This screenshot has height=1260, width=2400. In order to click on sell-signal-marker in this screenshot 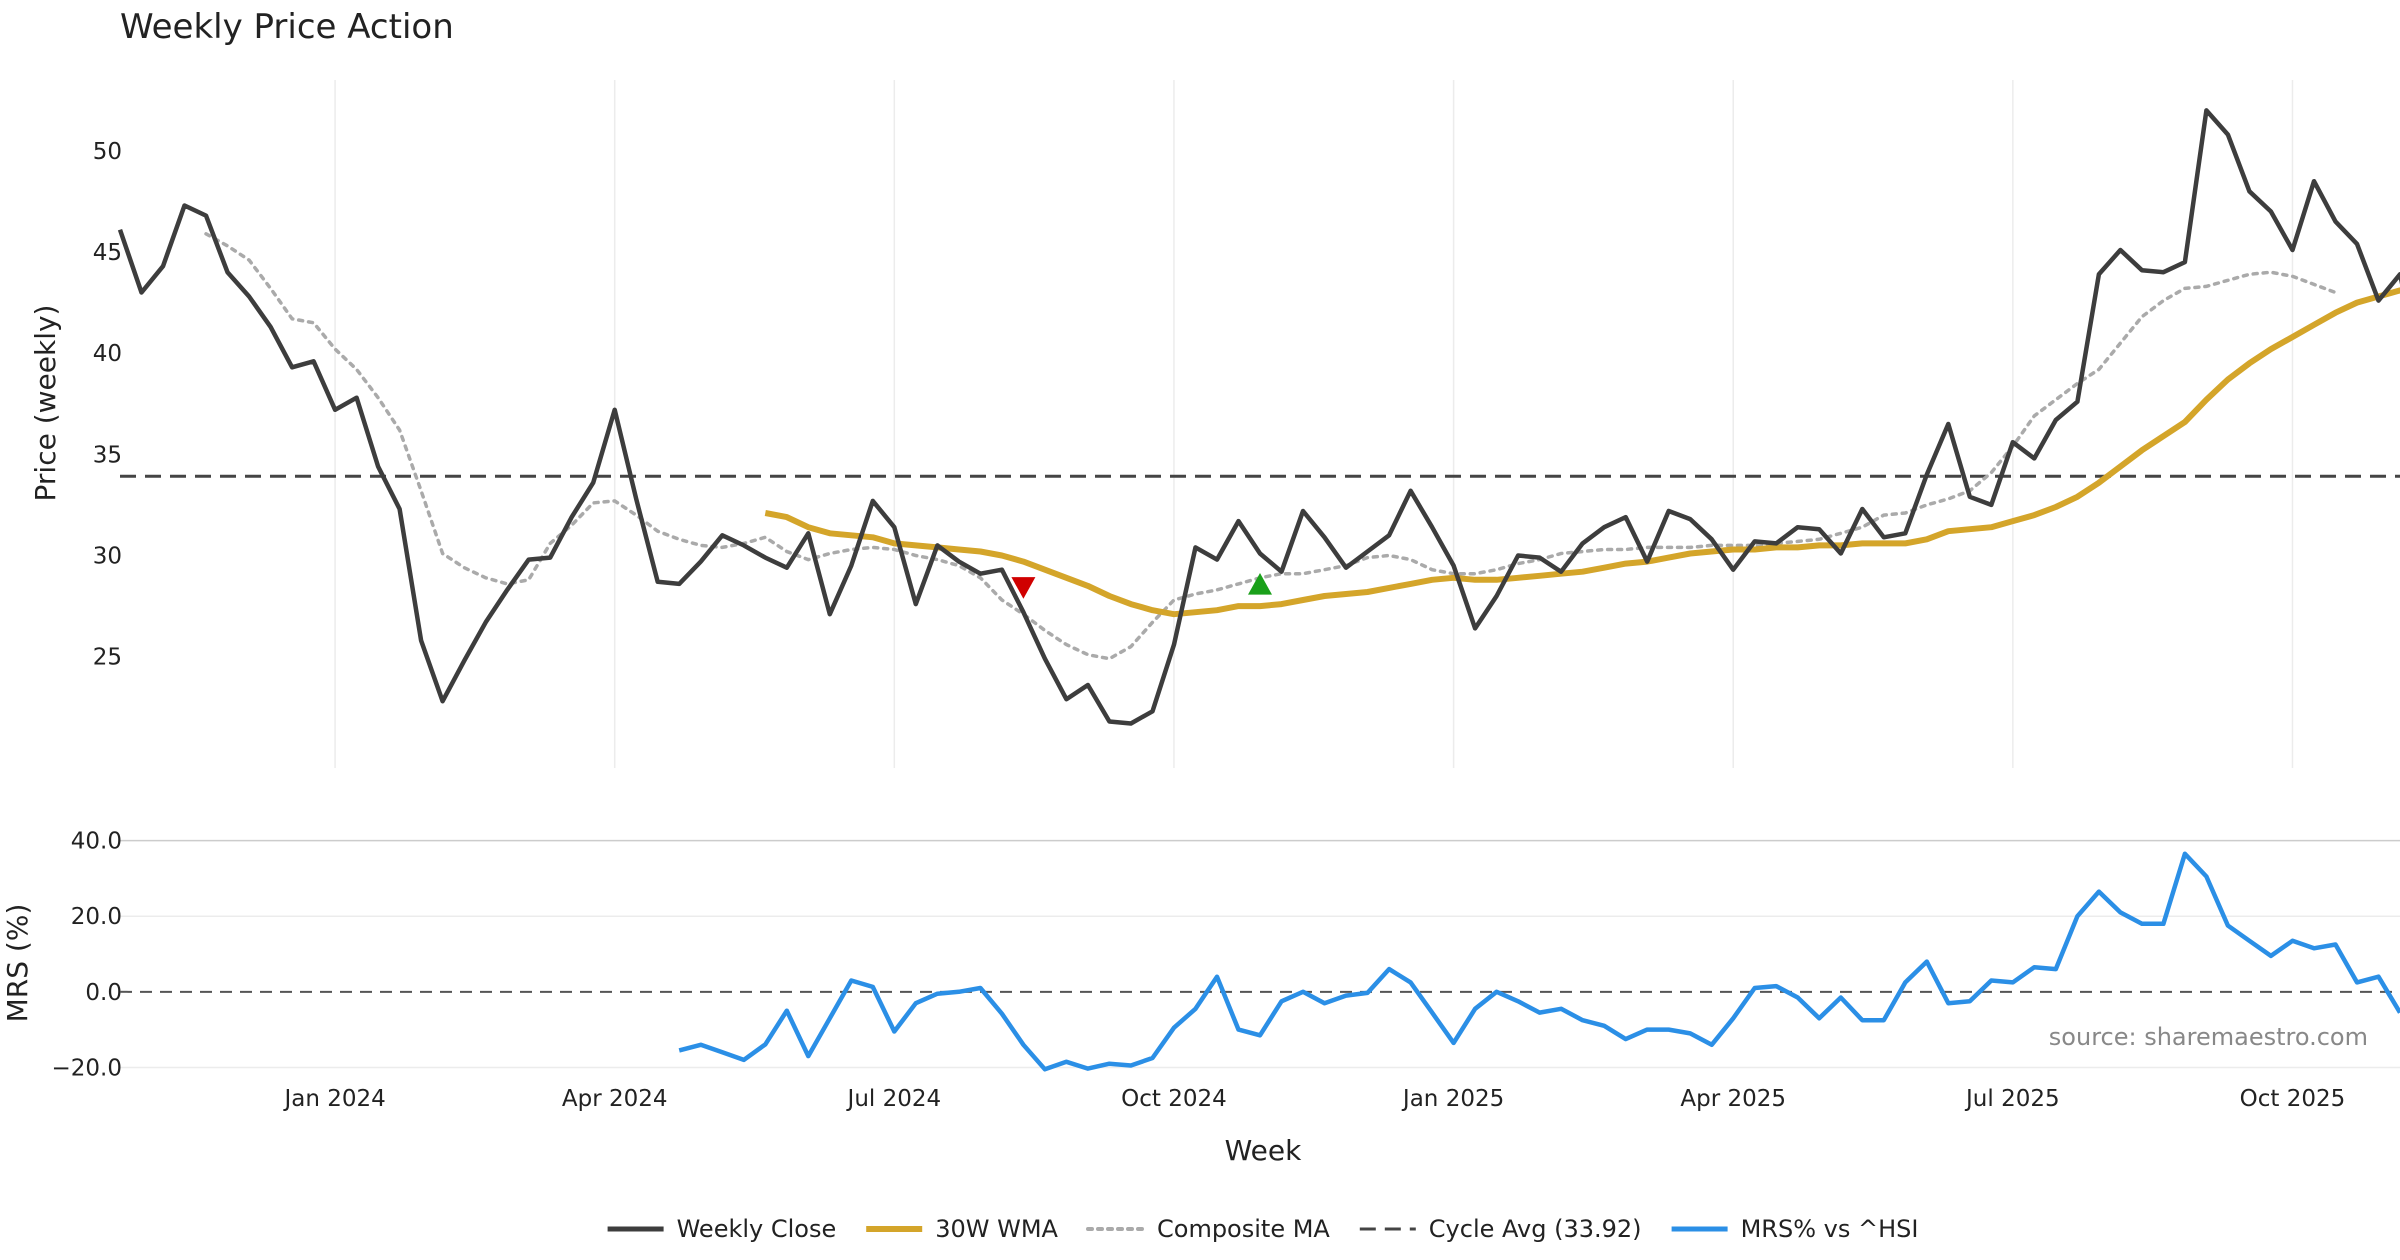, I will do `click(1023, 588)`.